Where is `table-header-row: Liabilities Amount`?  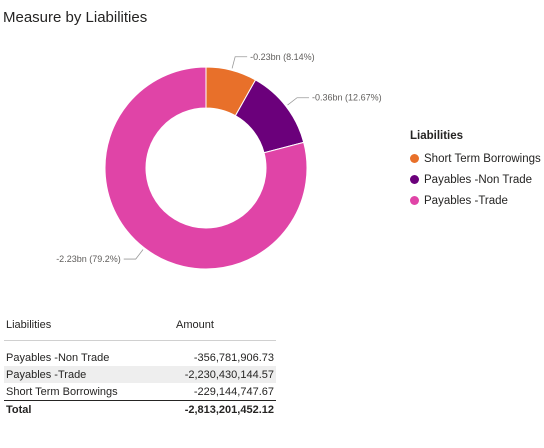 table-header-row: Liabilities Amount is located at coordinates (140, 328).